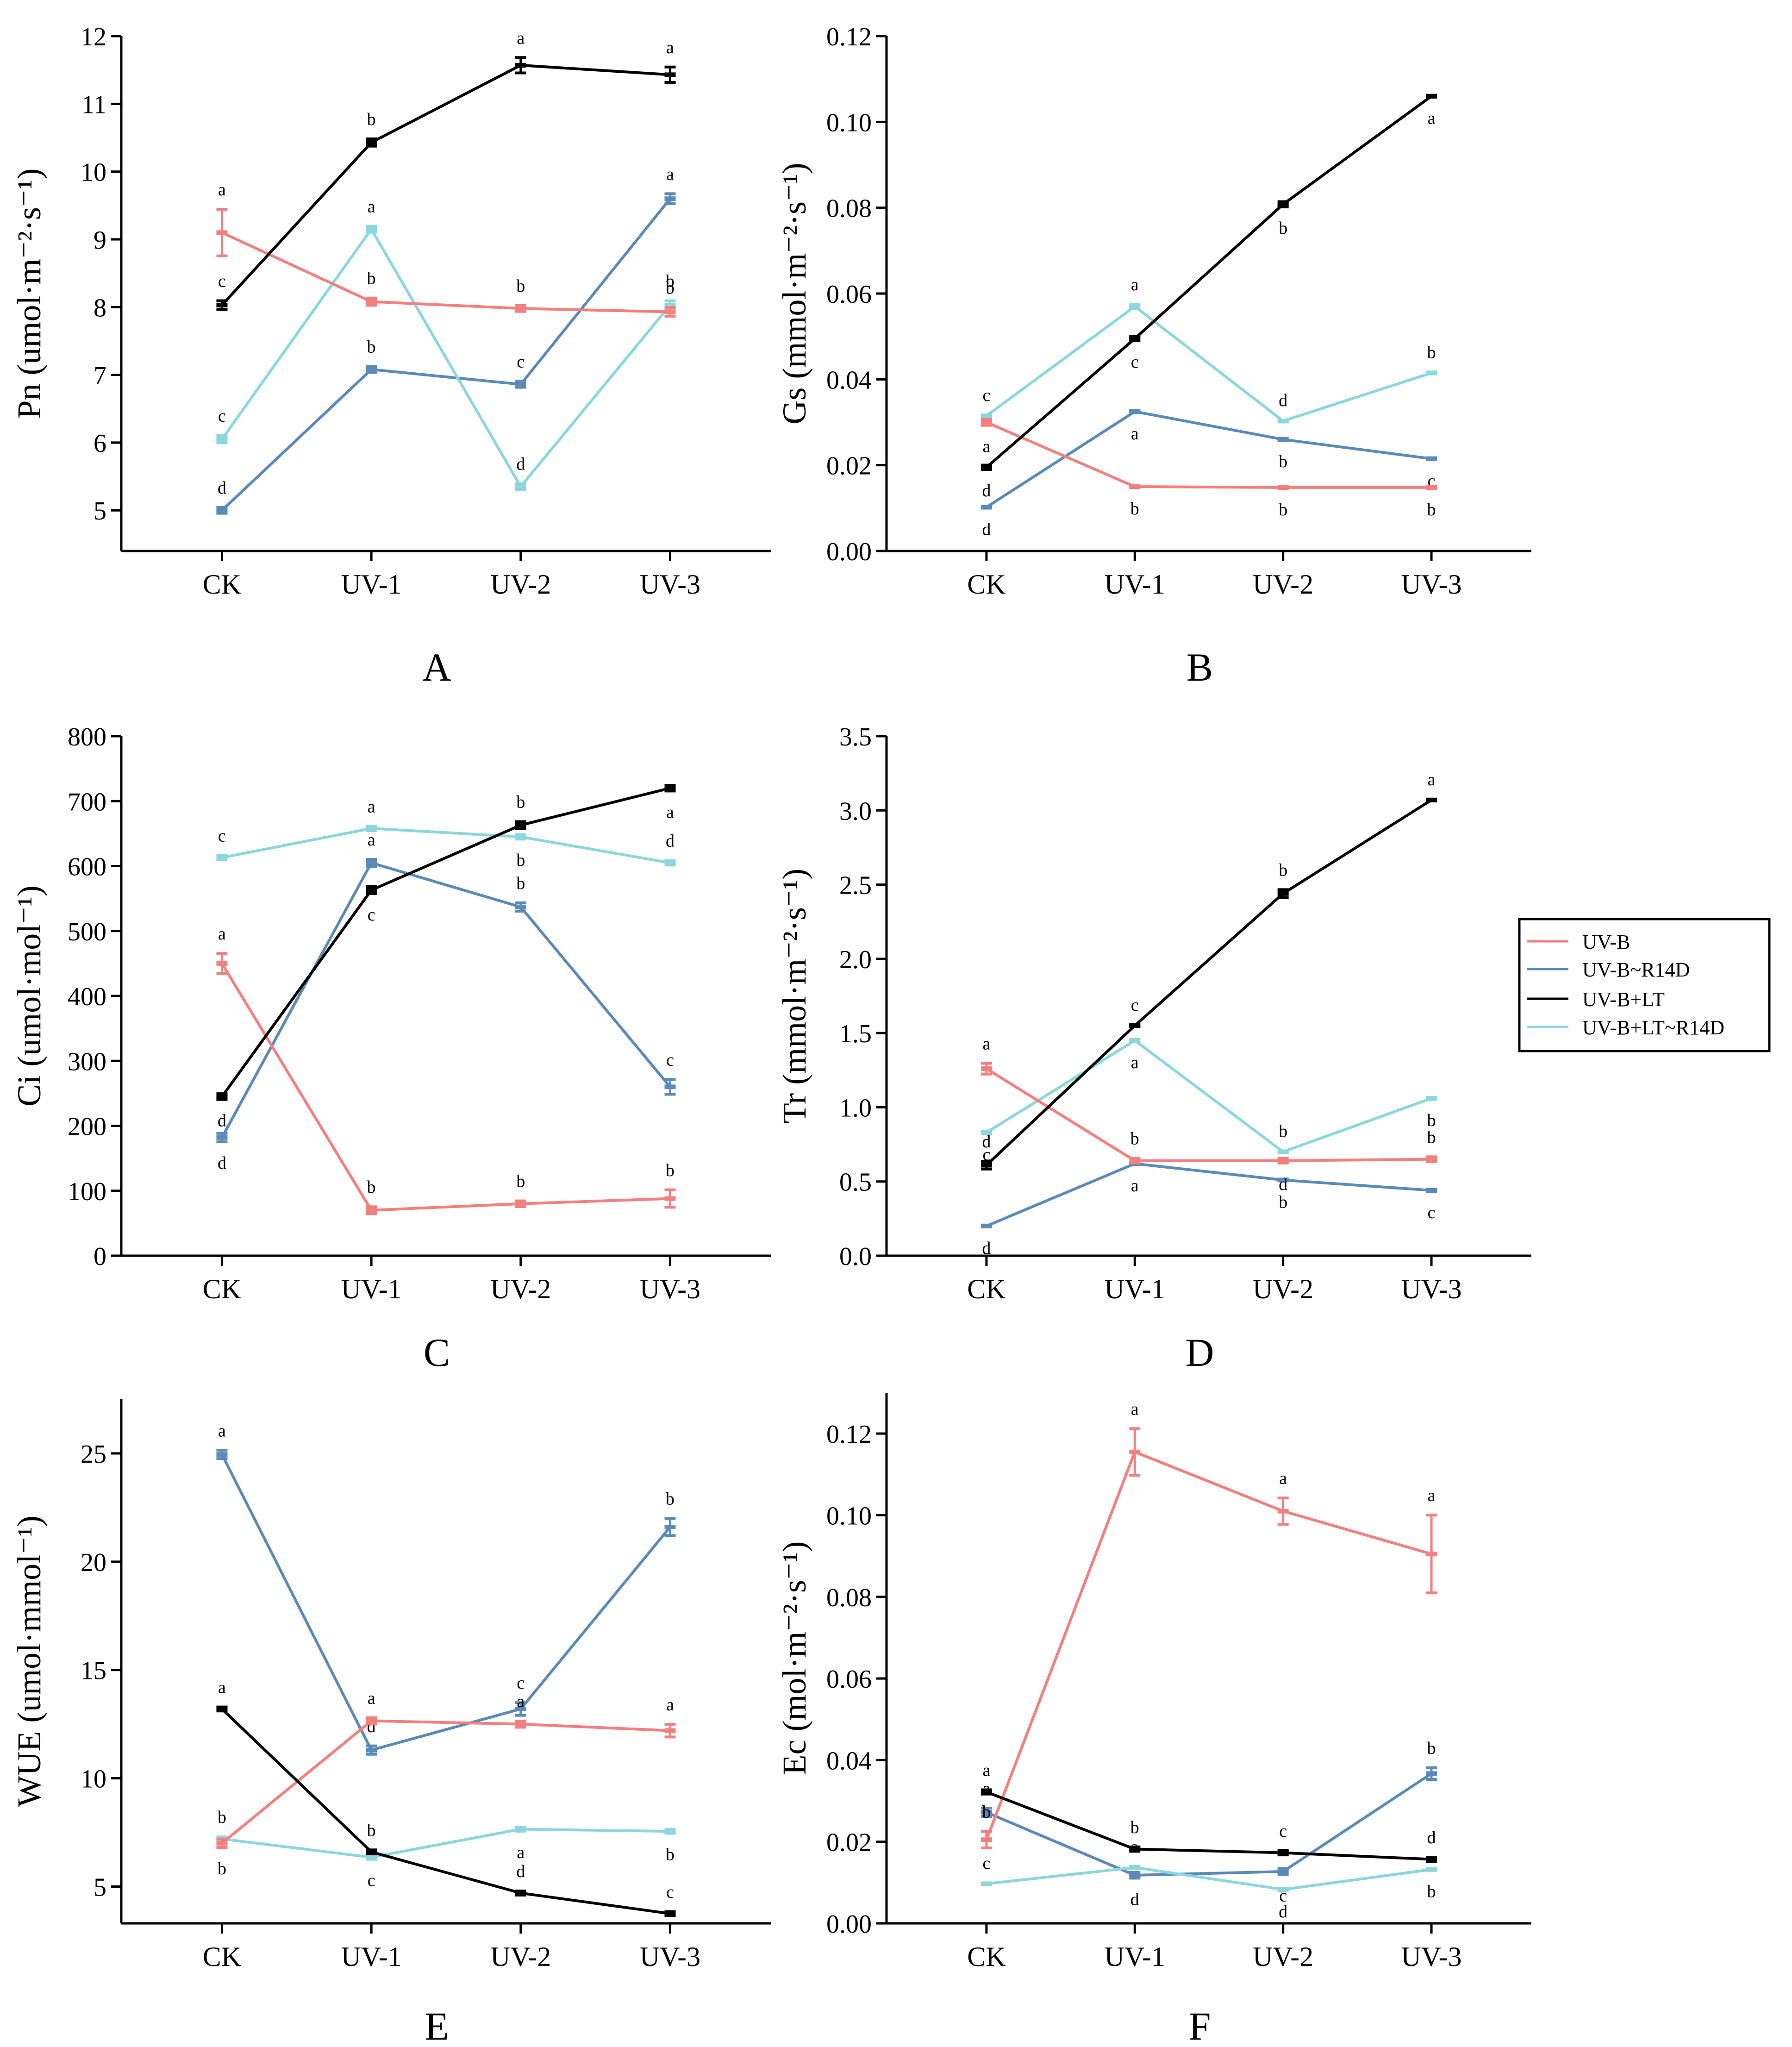 This screenshot has height=2047, width=1792. Describe the element at coordinates (29, 1661) in the screenshot. I see `y-axis-title: WUE (umol·mmol⁻¹)` at that location.